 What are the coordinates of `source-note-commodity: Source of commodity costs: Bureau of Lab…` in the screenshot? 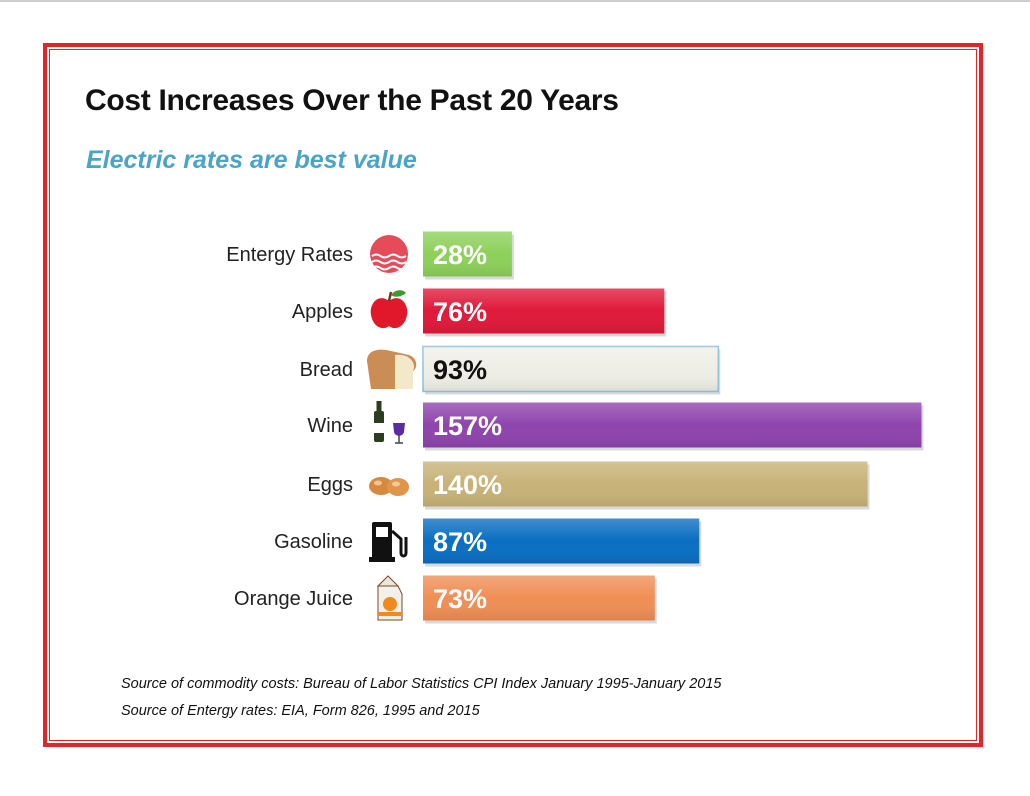 It's located at (421, 684).